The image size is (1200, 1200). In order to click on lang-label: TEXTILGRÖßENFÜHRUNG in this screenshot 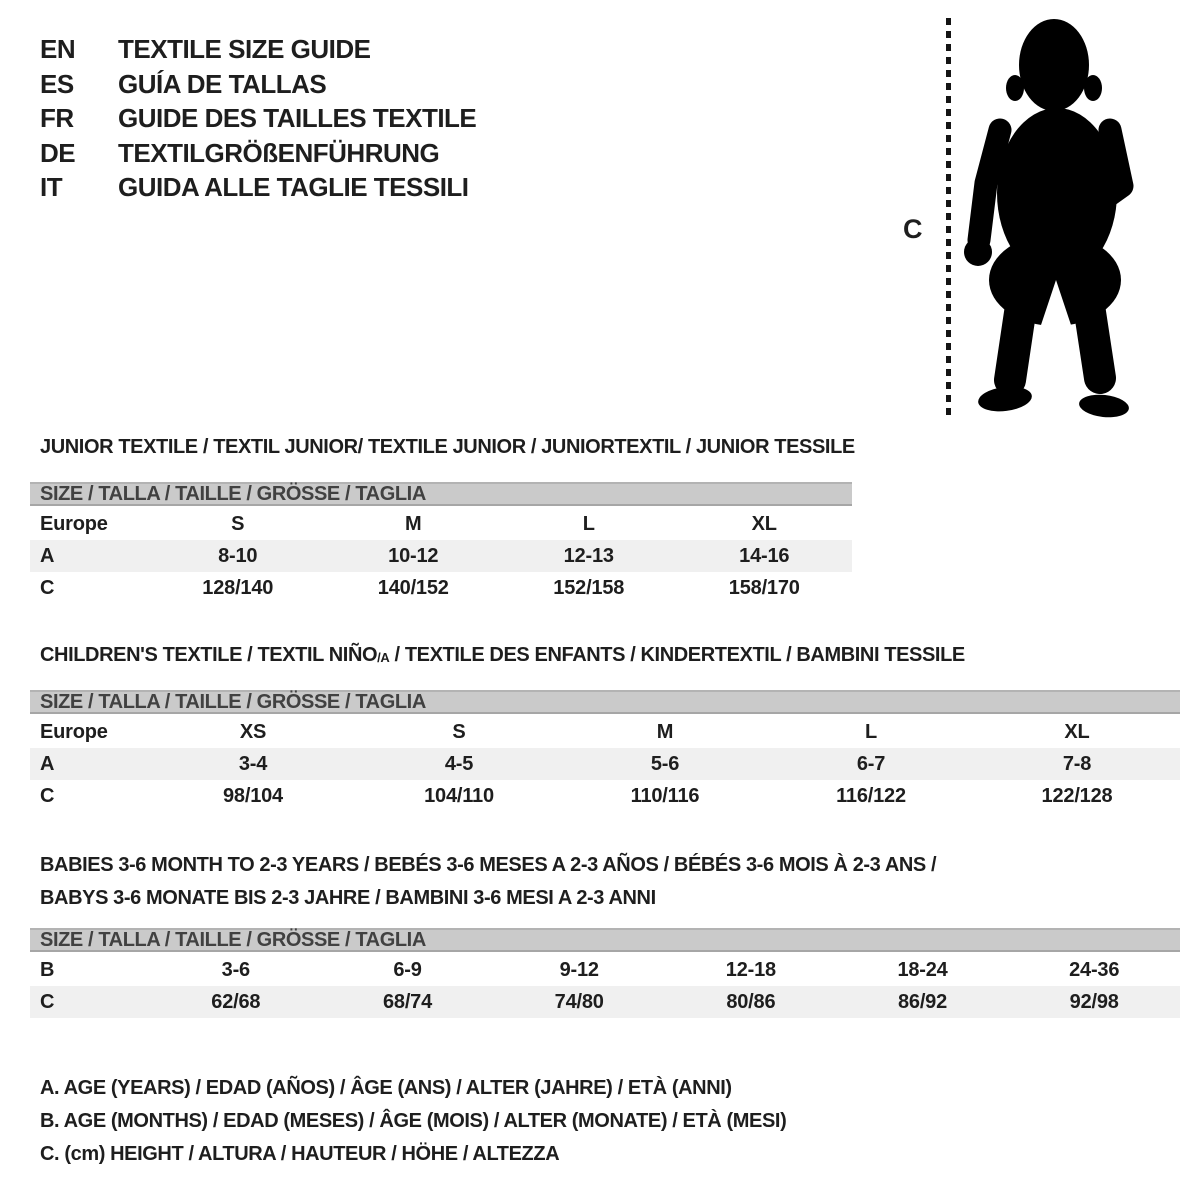, I will do `click(279, 152)`.